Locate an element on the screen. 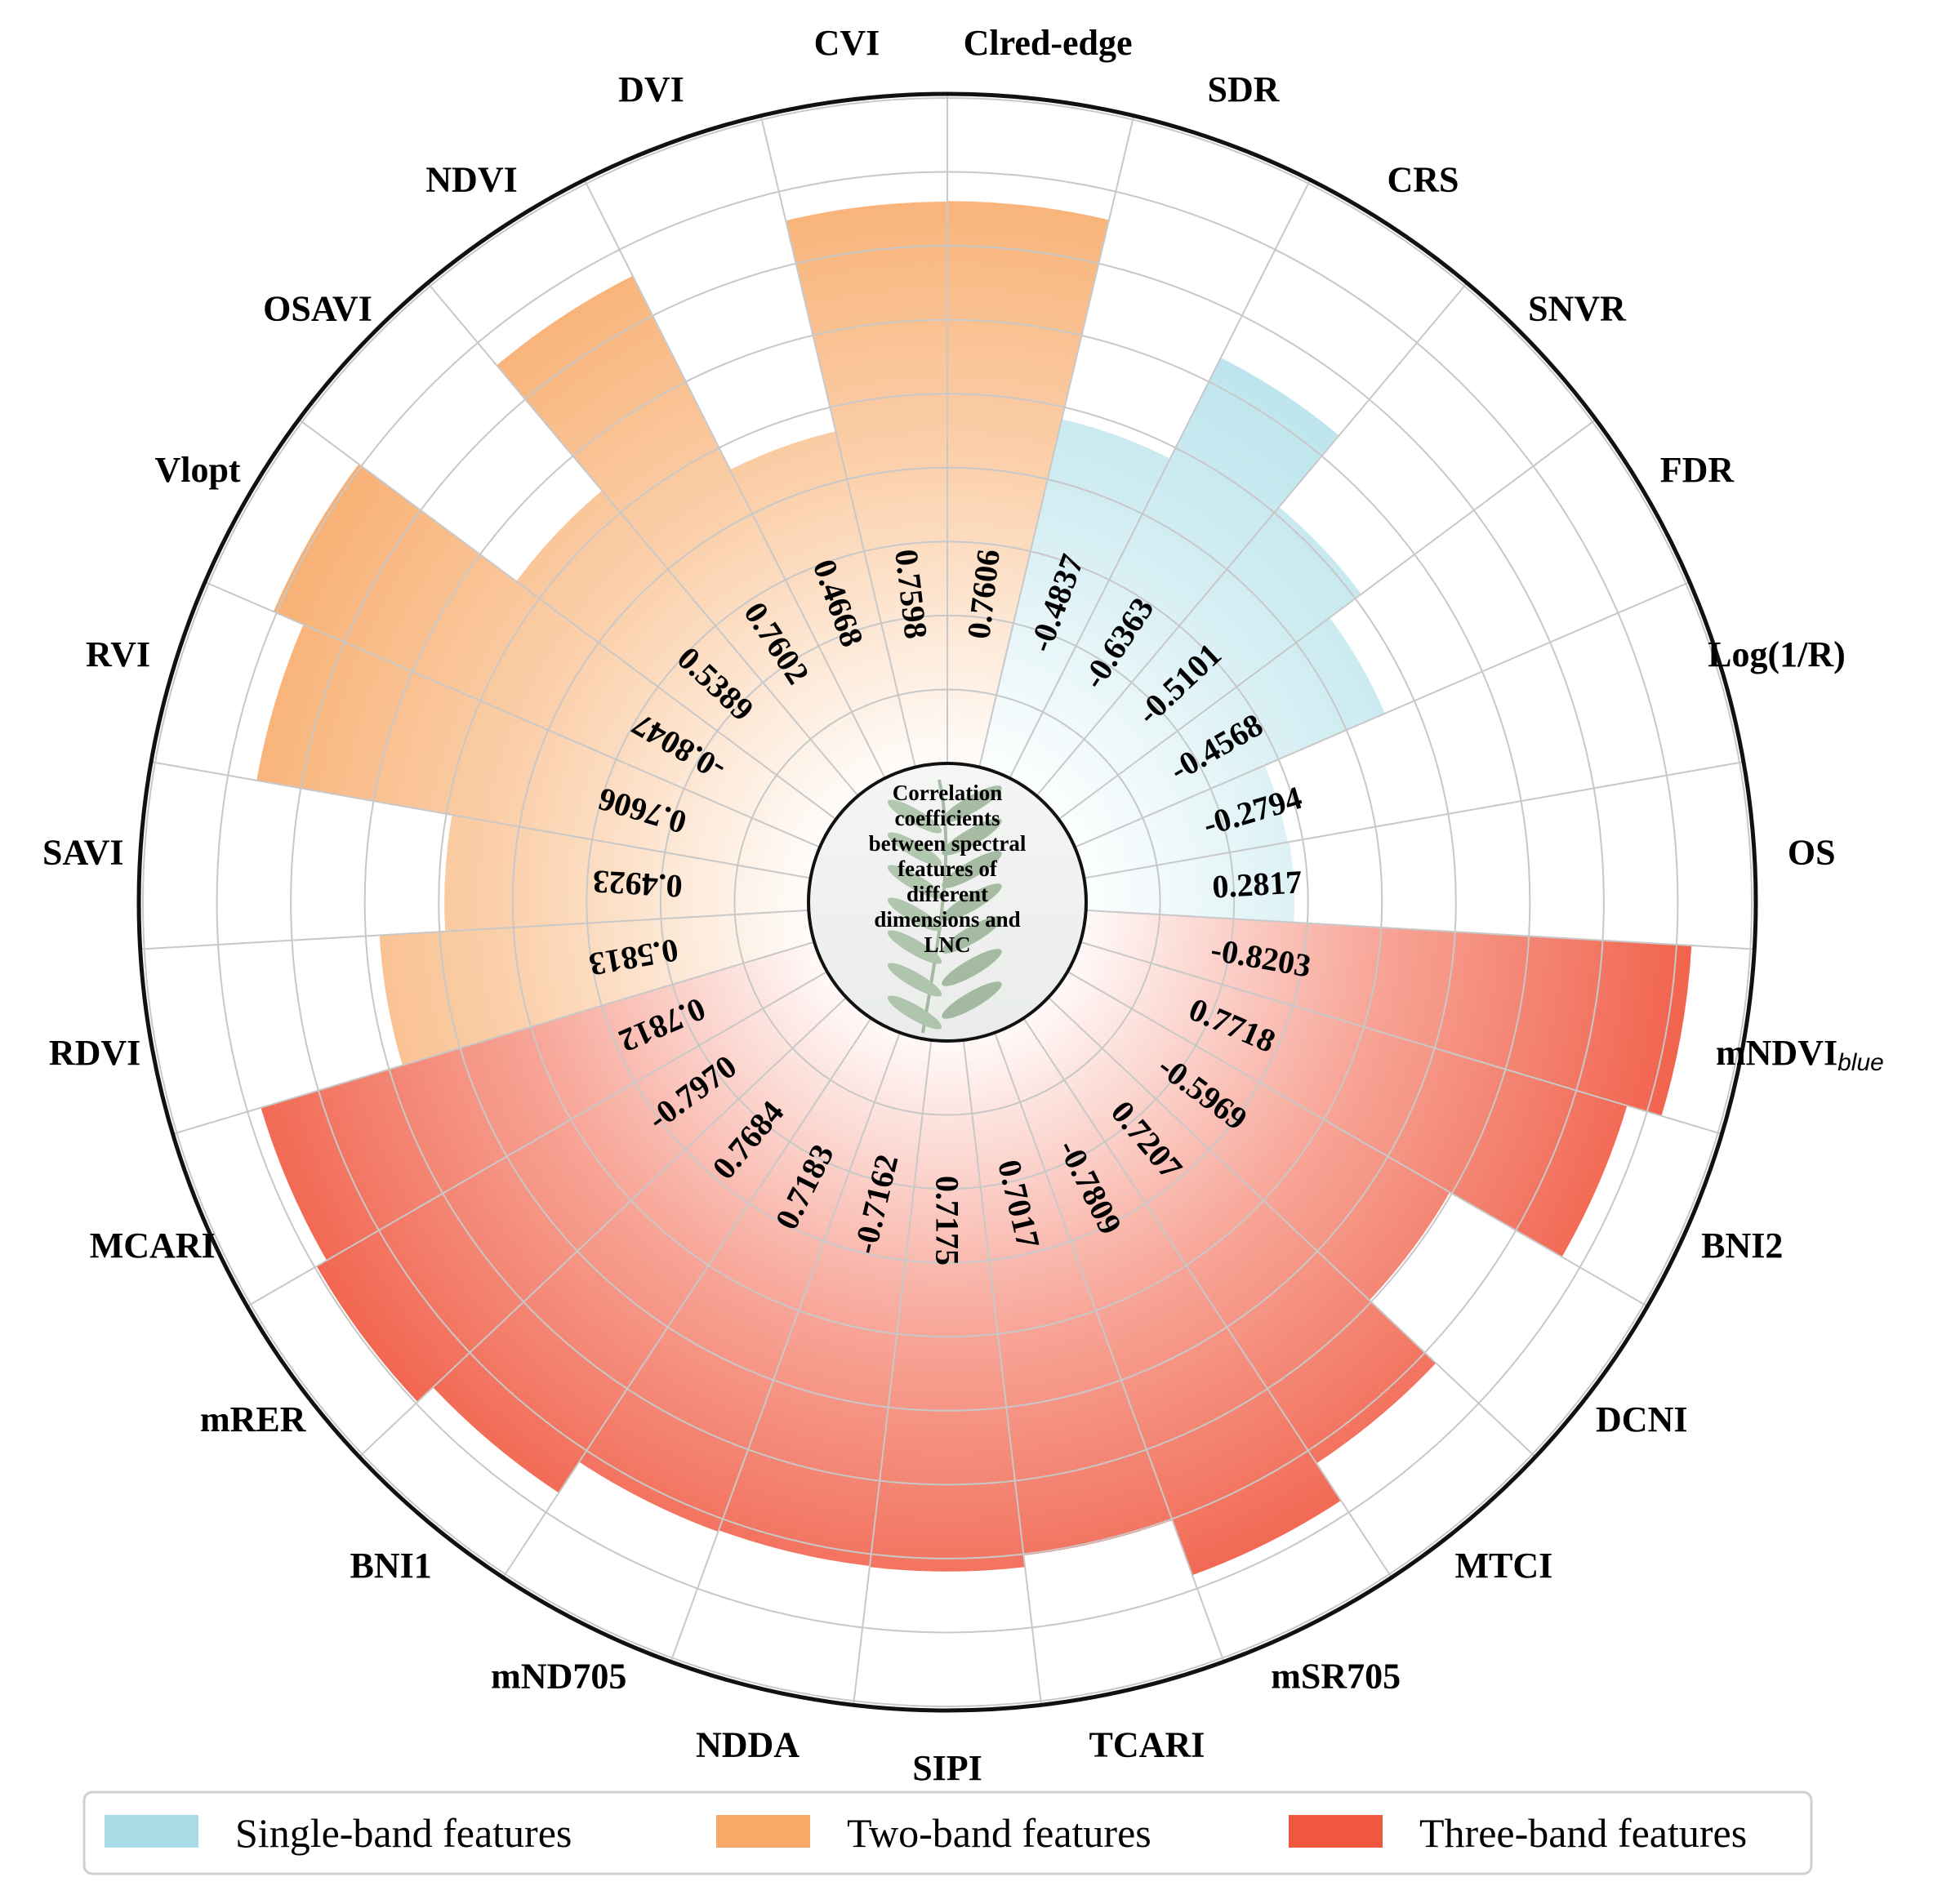 Image resolution: width=1951 pixels, height=1904 pixels. legend-label-single: Single-band features is located at coordinates (403, 1833).